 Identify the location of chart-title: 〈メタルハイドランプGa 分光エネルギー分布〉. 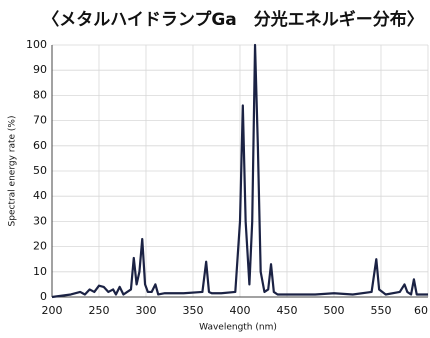
(233, 19).